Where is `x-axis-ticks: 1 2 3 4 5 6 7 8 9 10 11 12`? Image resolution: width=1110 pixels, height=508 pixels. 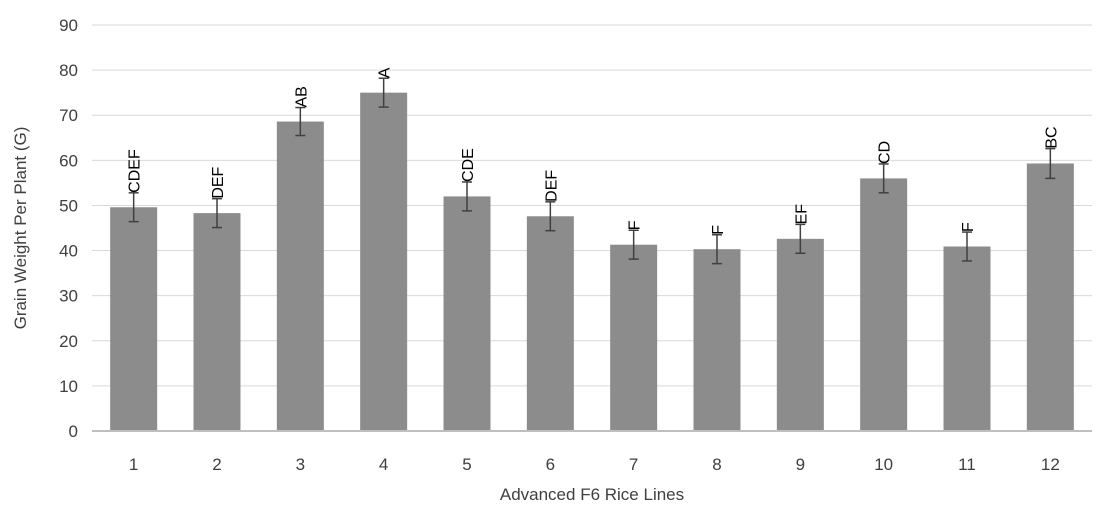
x-axis-ticks: 1 2 3 4 5 6 7 8 9 10 11 12 is located at coordinates (594, 464).